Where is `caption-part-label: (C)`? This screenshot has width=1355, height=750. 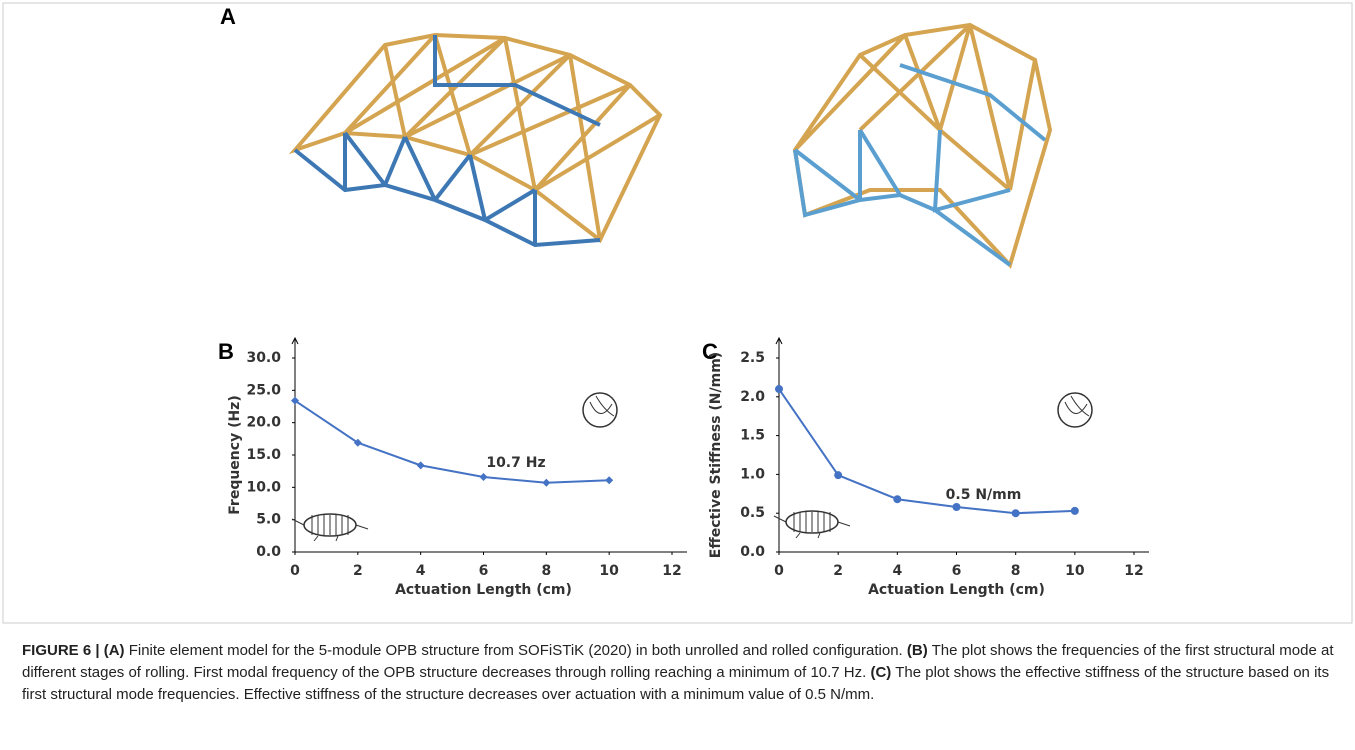 caption-part-label: (C) is located at coordinates (881, 672).